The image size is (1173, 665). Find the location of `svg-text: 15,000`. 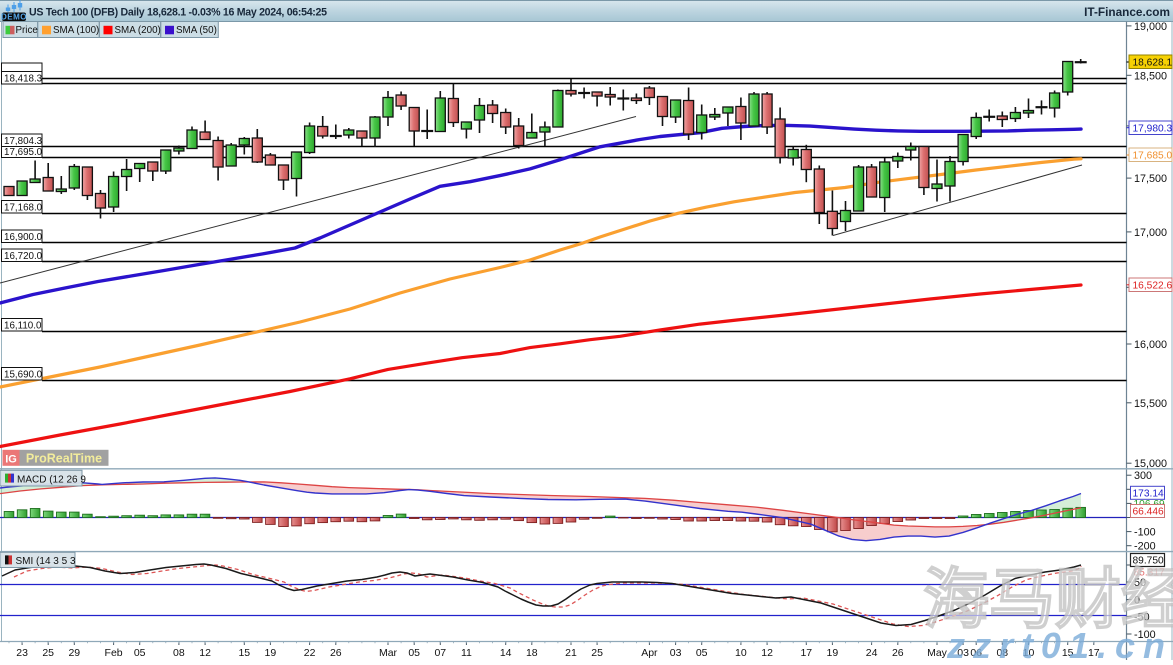

svg-text: 15,000 is located at coordinates (1150, 464).